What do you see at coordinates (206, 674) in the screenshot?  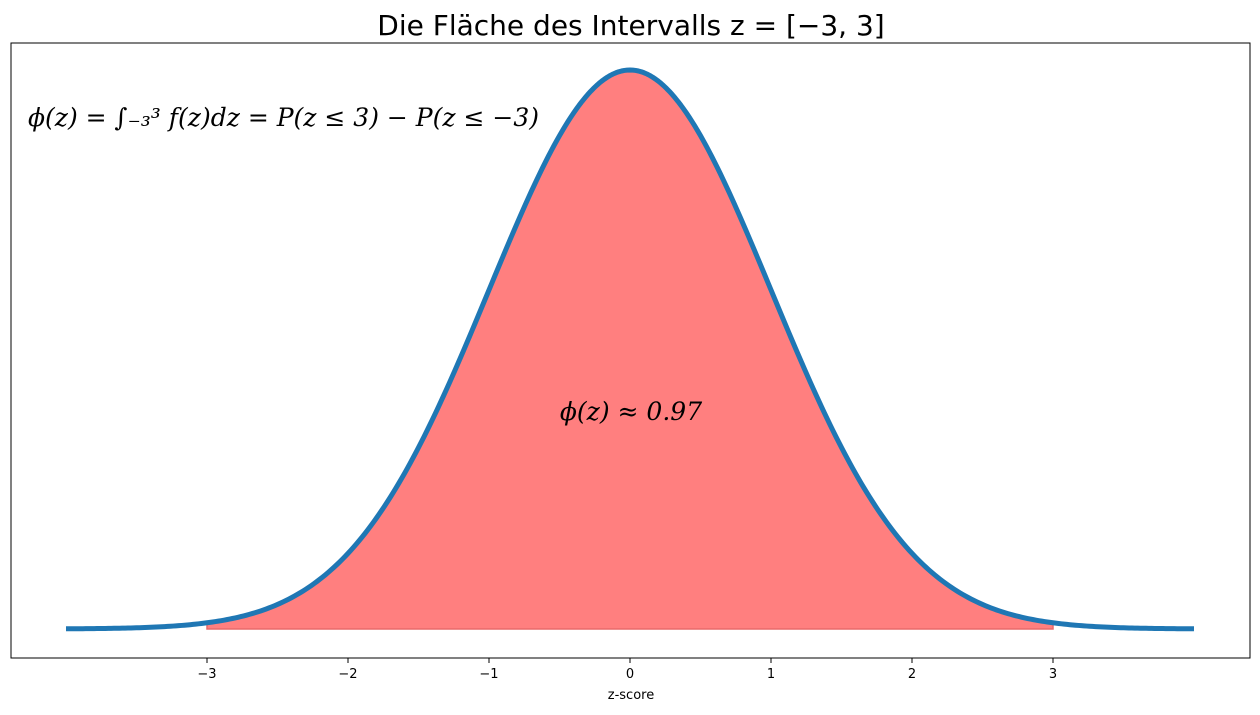 I see `x-tick-label: −3` at bounding box center [206, 674].